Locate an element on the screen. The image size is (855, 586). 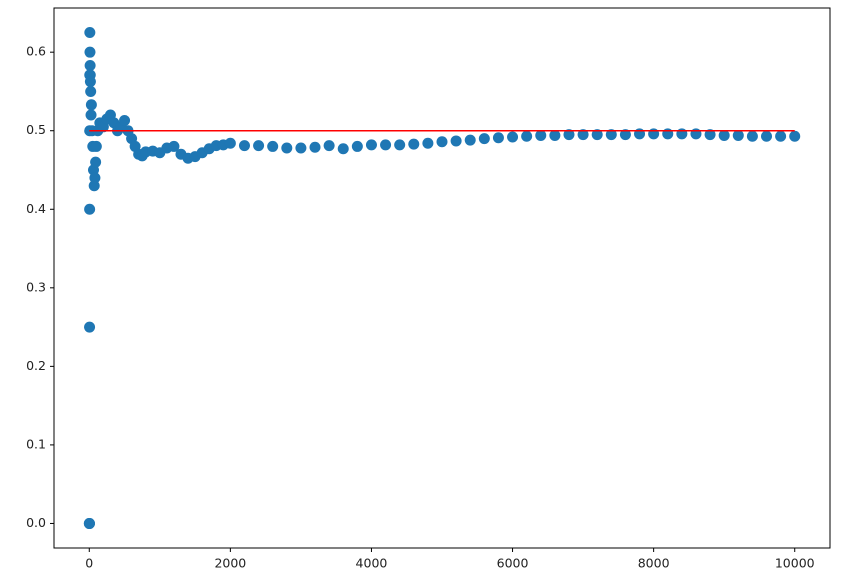
y-tick-label: 0.0 is located at coordinates (36, 522).